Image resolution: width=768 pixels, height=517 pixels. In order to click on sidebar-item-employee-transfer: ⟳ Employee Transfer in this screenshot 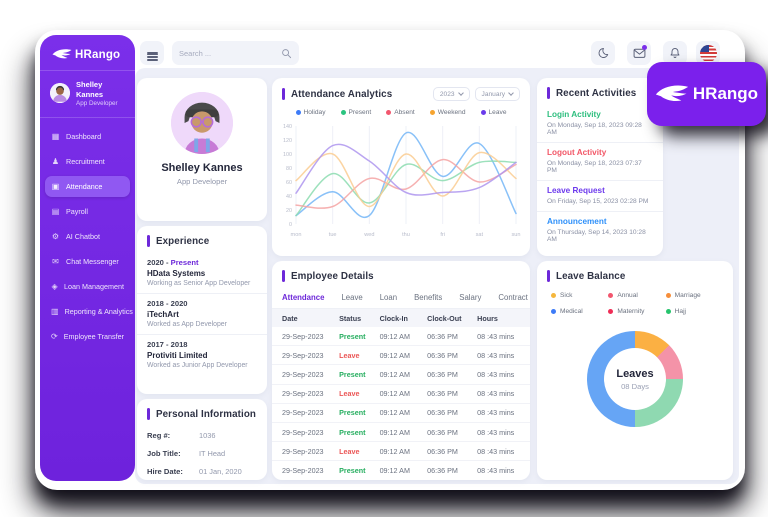, I will do `click(87, 336)`.